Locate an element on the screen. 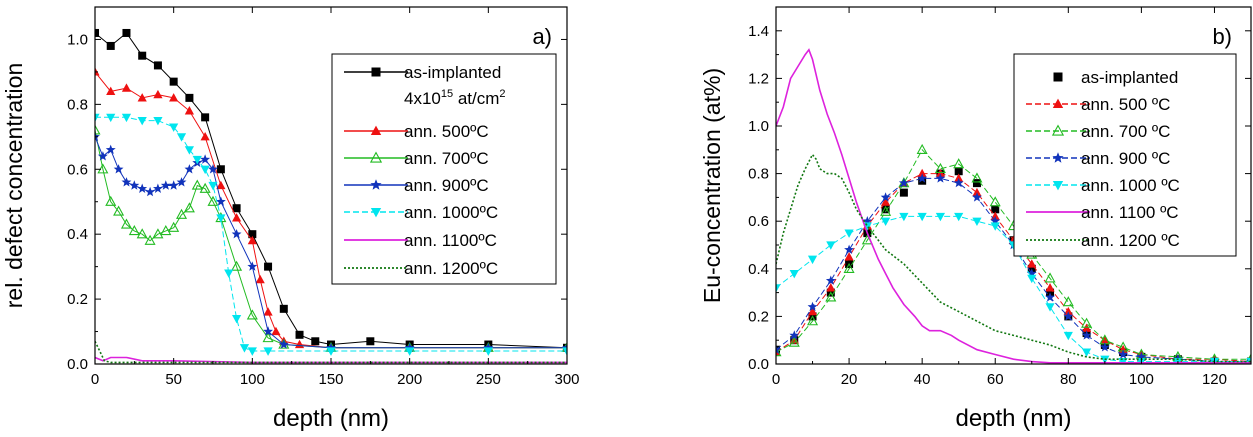 The height and width of the screenshot is (437, 1253). legend-entry-label: ann. 1100ºC is located at coordinates (450, 240).